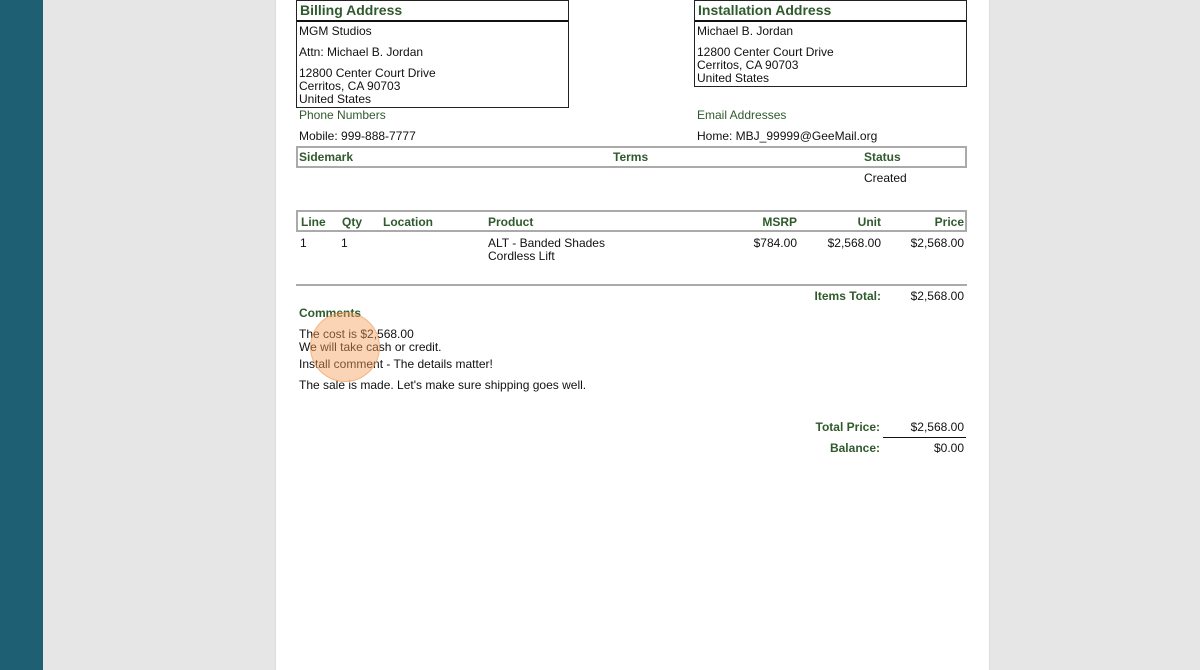 The width and height of the screenshot is (1200, 670). Describe the element at coordinates (342, 115) in the screenshot. I see `phone-label: Phone Numbers` at that location.